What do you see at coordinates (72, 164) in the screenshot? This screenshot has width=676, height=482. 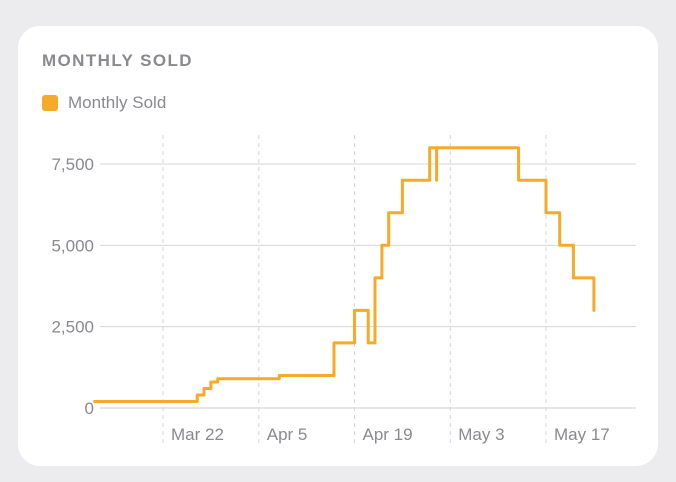 I see `y-tick-label: 7,500` at bounding box center [72, 164].